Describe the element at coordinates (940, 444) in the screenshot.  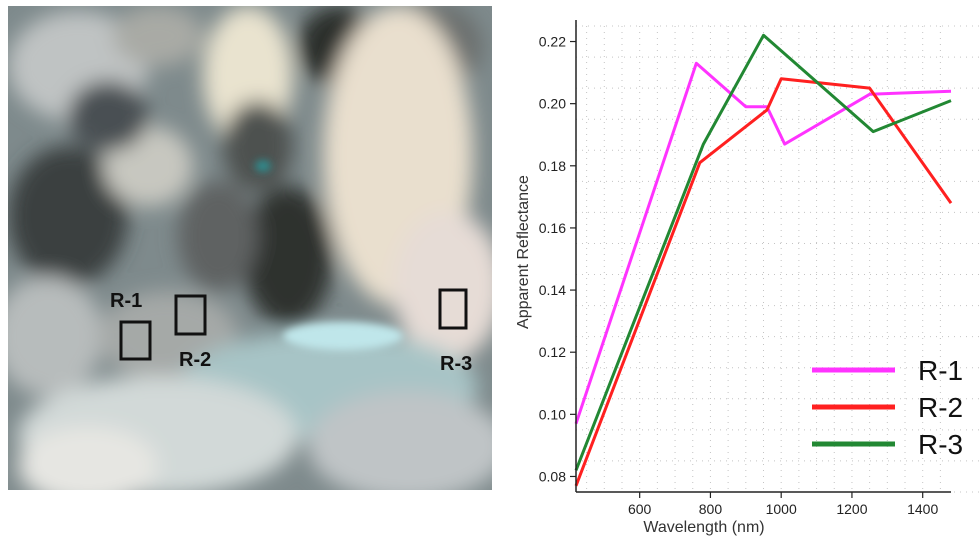
I see `legend-label-r-3: R-3` at that location.